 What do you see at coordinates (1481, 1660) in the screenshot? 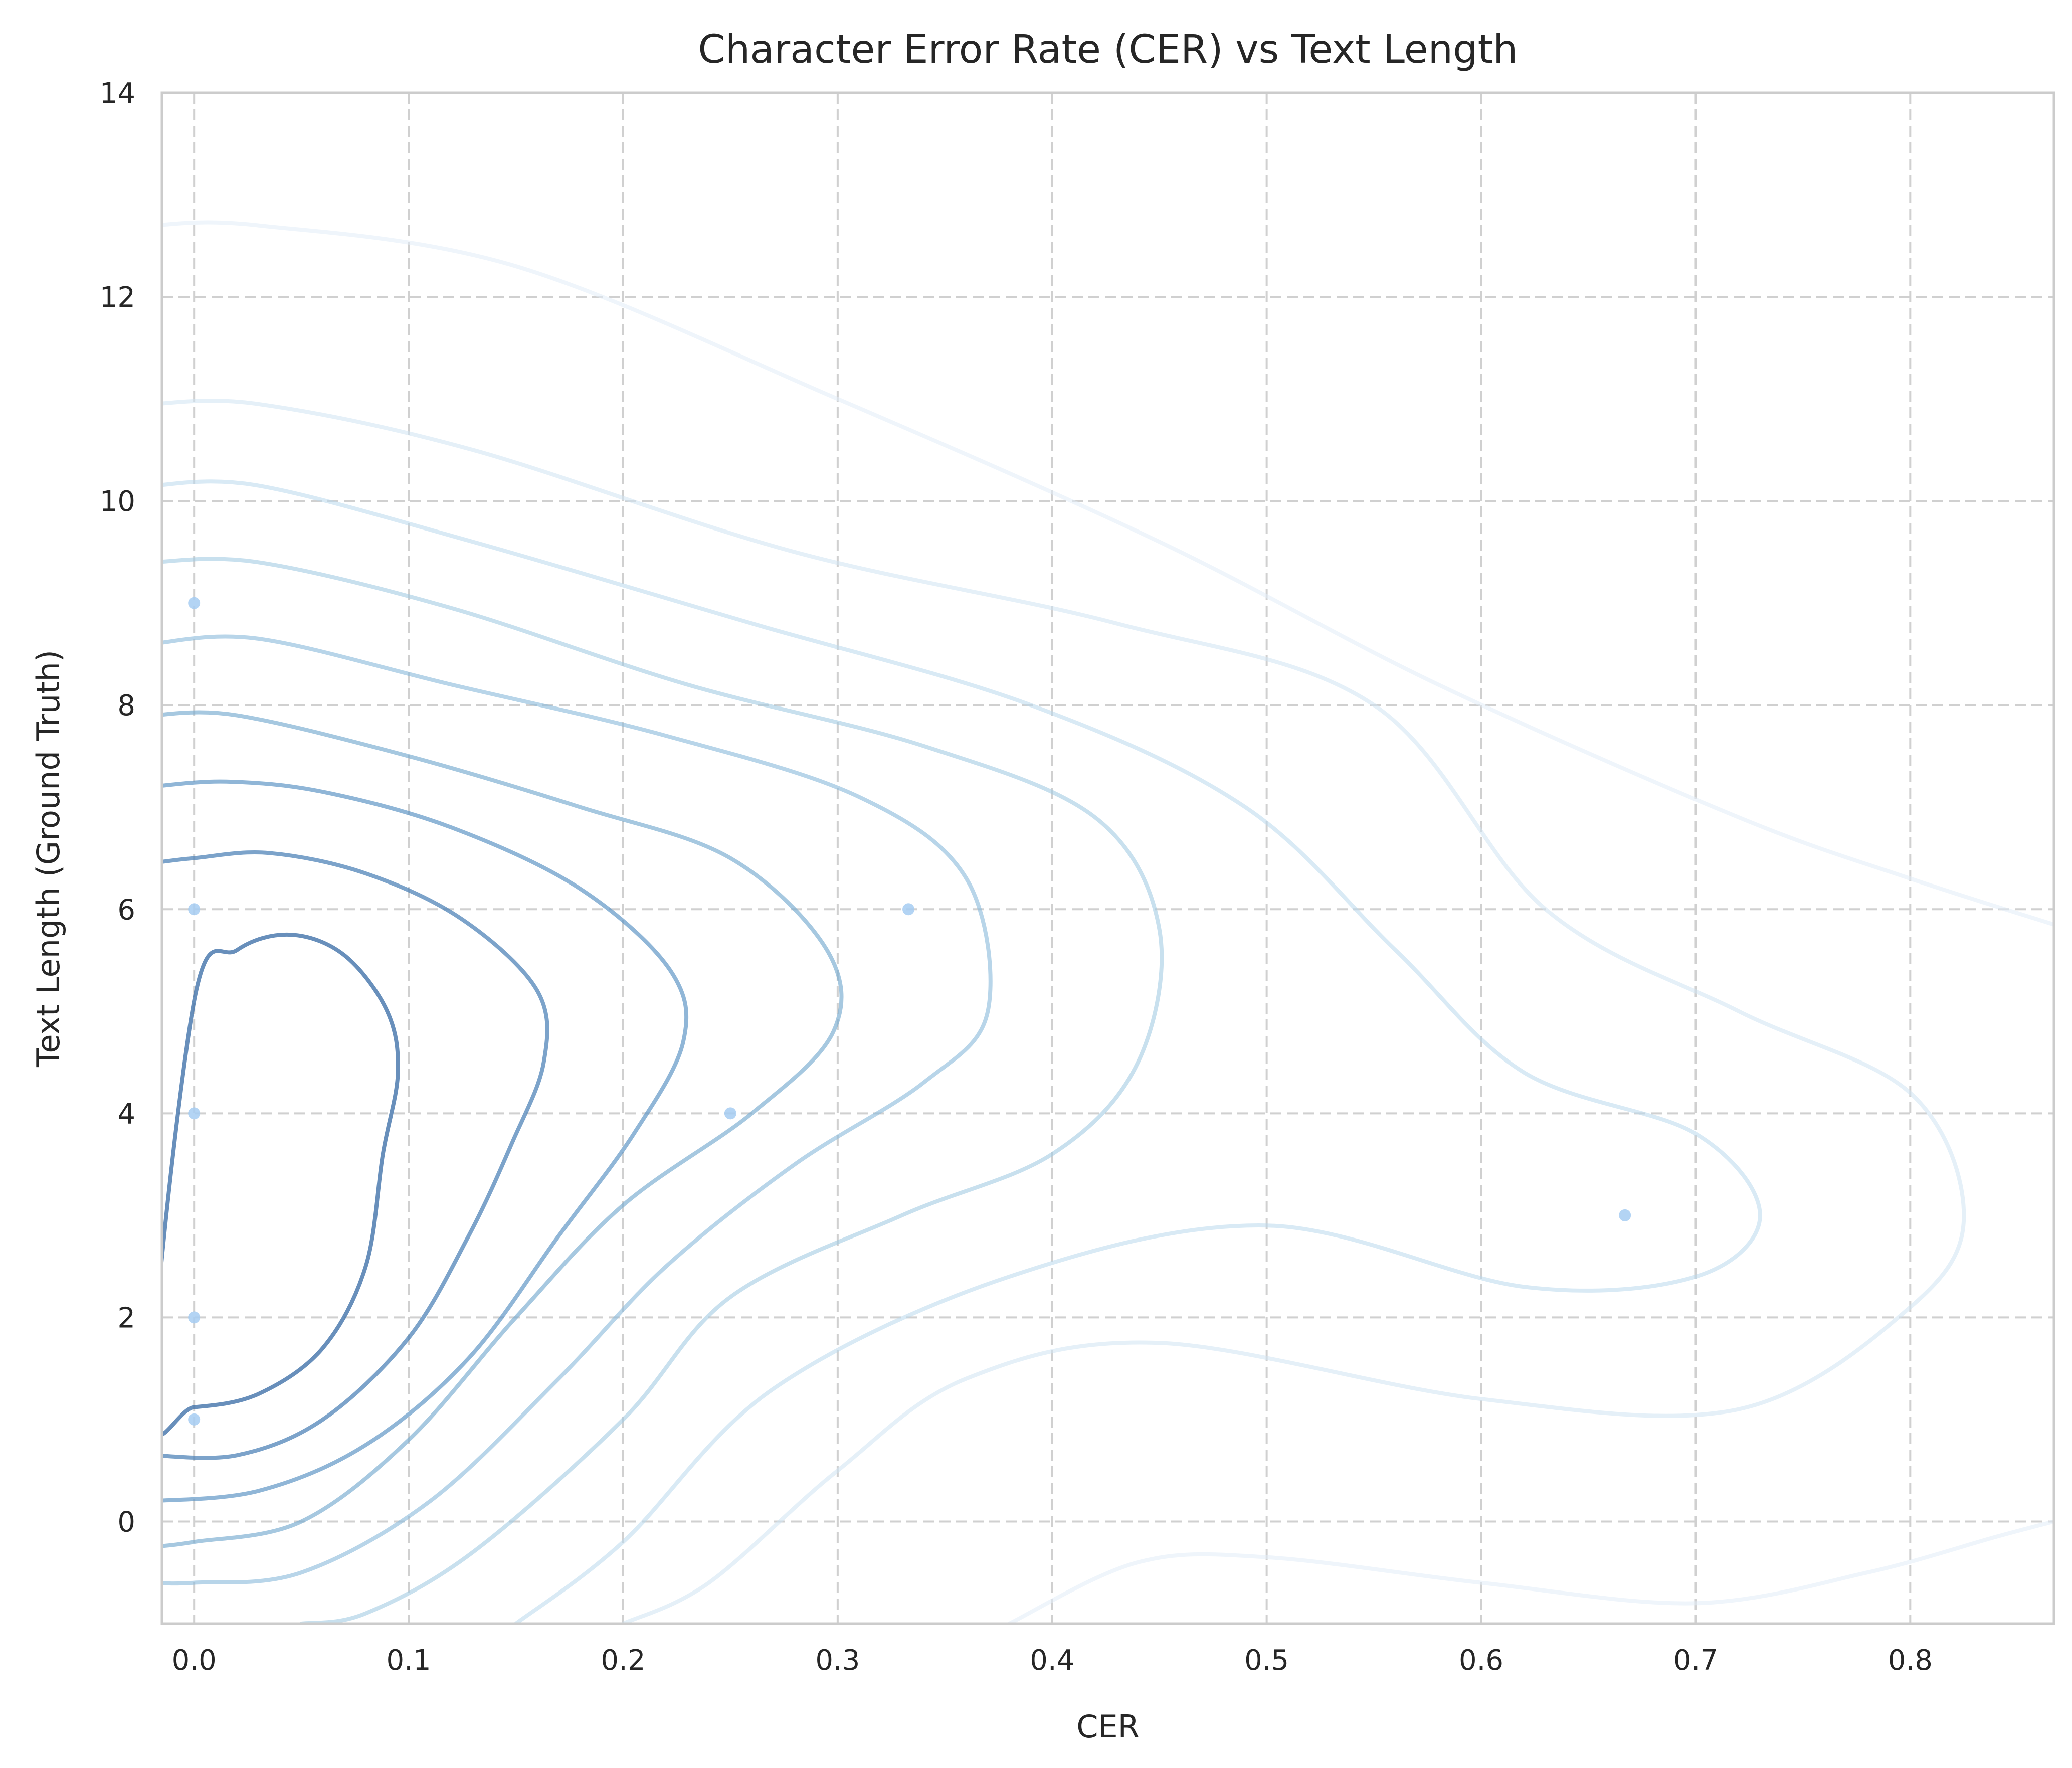
I see `x-tick-label: 0.6` at bounding box center [1481, 1660].